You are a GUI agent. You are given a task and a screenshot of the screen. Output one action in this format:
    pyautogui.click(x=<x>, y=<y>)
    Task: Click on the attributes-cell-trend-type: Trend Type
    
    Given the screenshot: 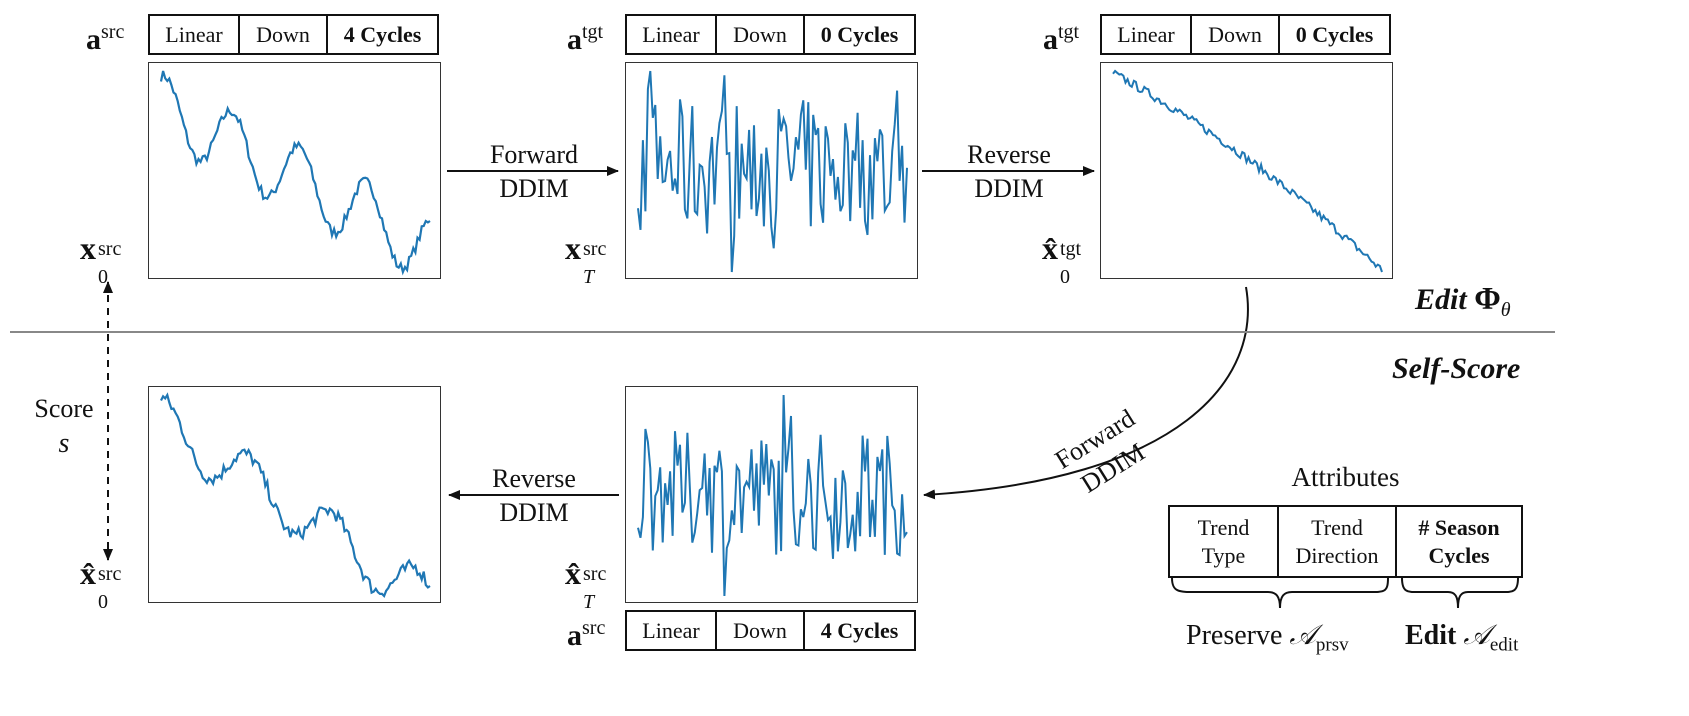 What is the action you would take?
    pyautogui.click(x=1224, y=541)
    